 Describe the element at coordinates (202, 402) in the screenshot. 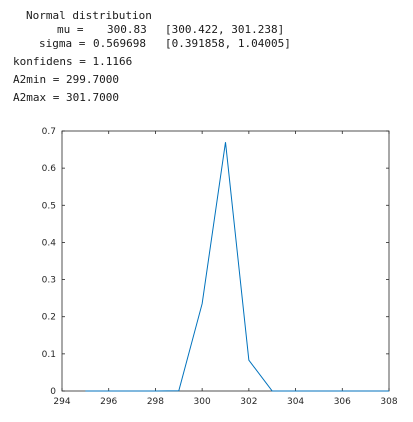

I see `x-tick-label: 300` at that location.